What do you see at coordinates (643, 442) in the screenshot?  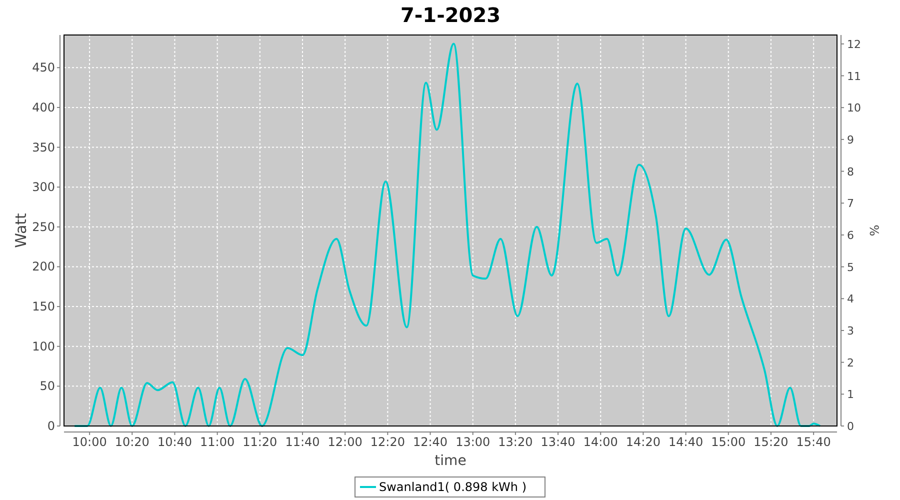 I see `x-tick-label: 14:20` at bounding box center [643, 442].